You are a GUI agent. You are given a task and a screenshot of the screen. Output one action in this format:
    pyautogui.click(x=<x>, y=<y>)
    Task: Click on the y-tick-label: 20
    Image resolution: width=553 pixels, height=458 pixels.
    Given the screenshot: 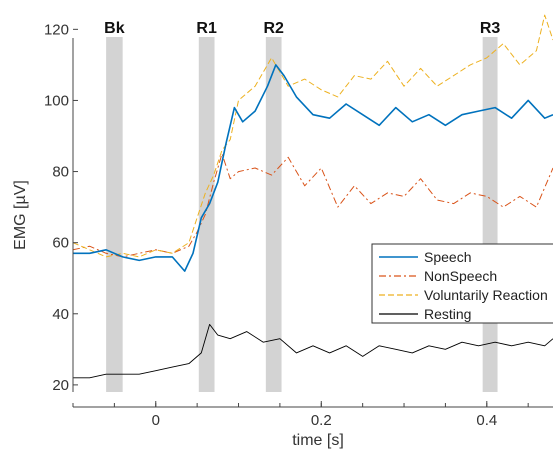 What is the action you would take?
    pyautogui.click(x=60, y=385)
    